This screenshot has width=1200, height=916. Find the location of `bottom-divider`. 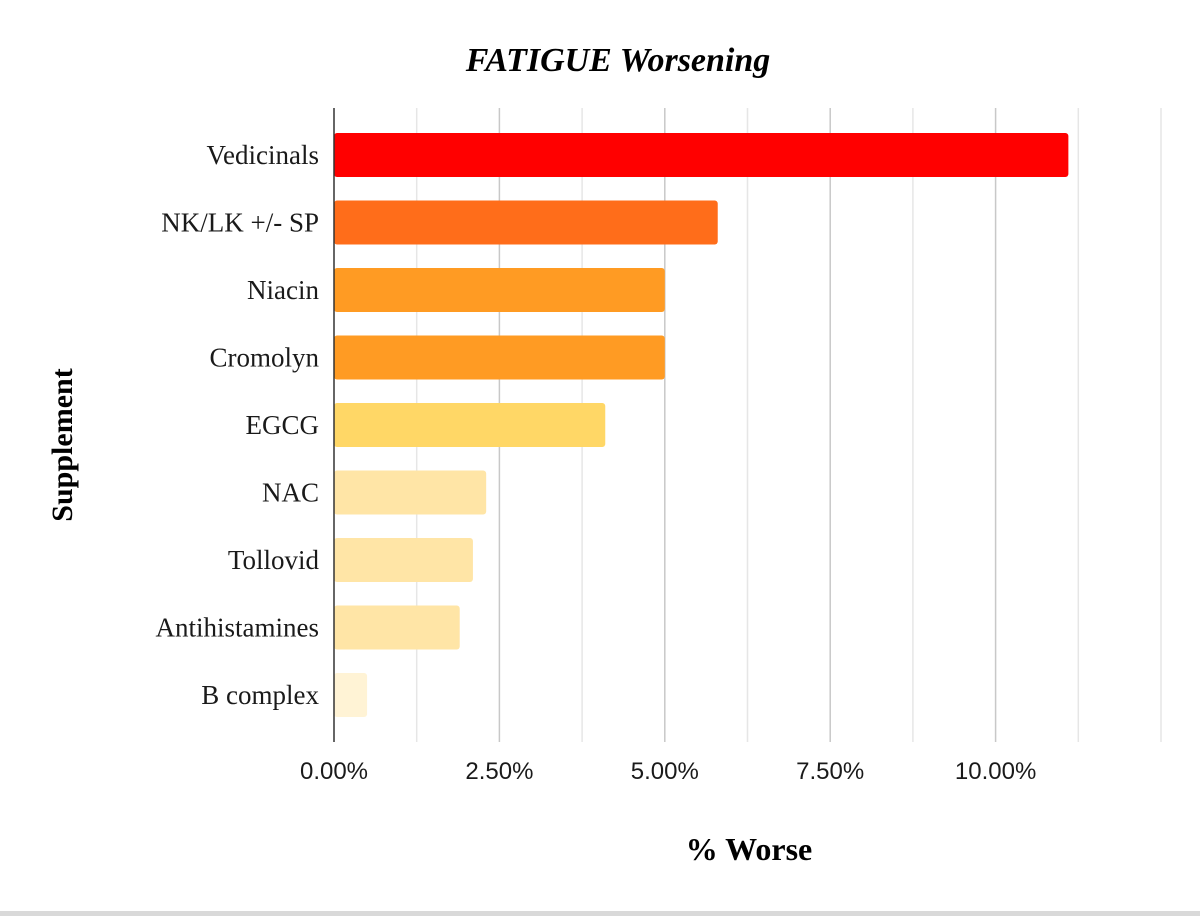

bottom-divider is located at coordinates (600, 913).